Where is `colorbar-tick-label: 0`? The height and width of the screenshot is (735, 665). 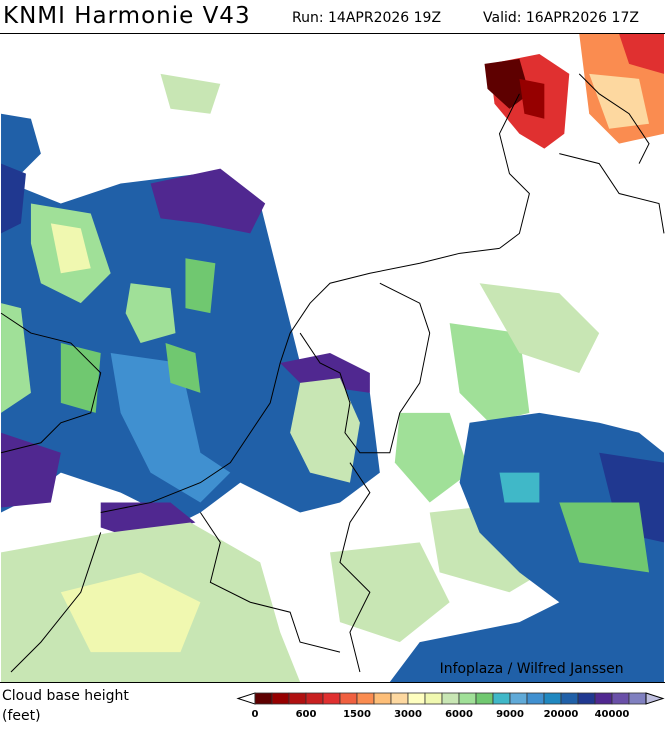
colorbar-tick-label: 0 is located at coordinates (255, 714).